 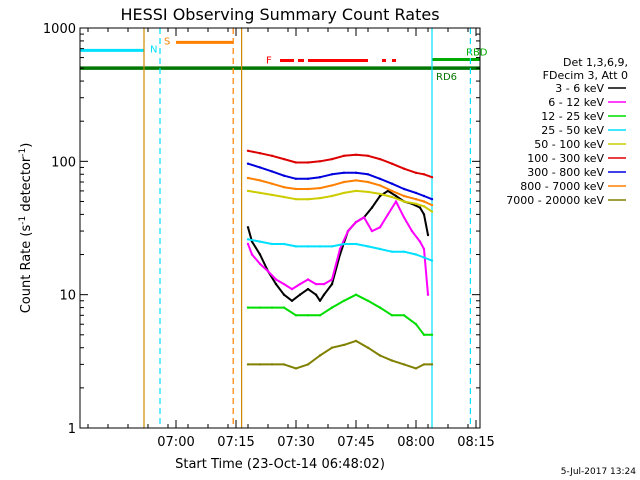 What do you see at coordinates (475, 442) in the screenshot?
I see `x-tick-label: 08:15` at bounding box center [475, 442].